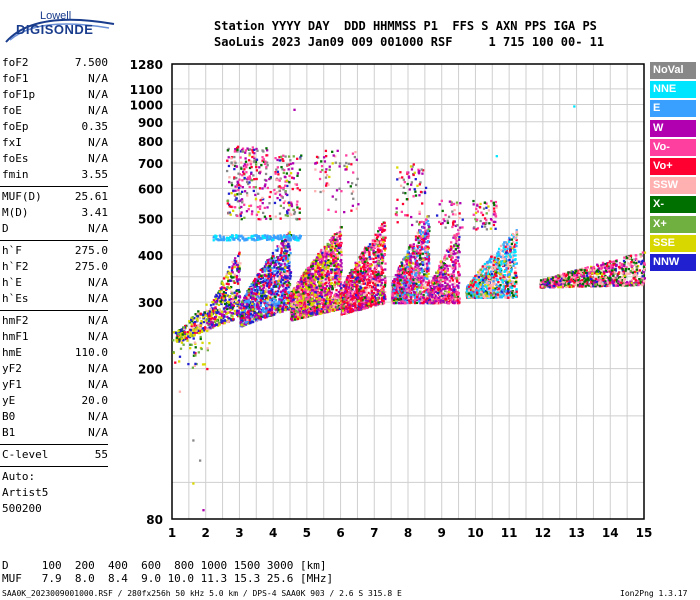 Image resolution: width=700 pixels, height=600 pixels. I want to click on param-name: foF1, so click(15, 78).